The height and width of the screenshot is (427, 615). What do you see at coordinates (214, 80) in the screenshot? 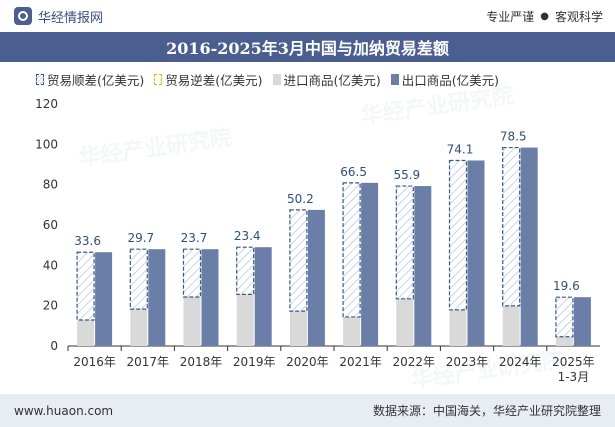
I see `legend-label-deficit: 贸易逆差(亿美元)` at bounding box center [214, 80].